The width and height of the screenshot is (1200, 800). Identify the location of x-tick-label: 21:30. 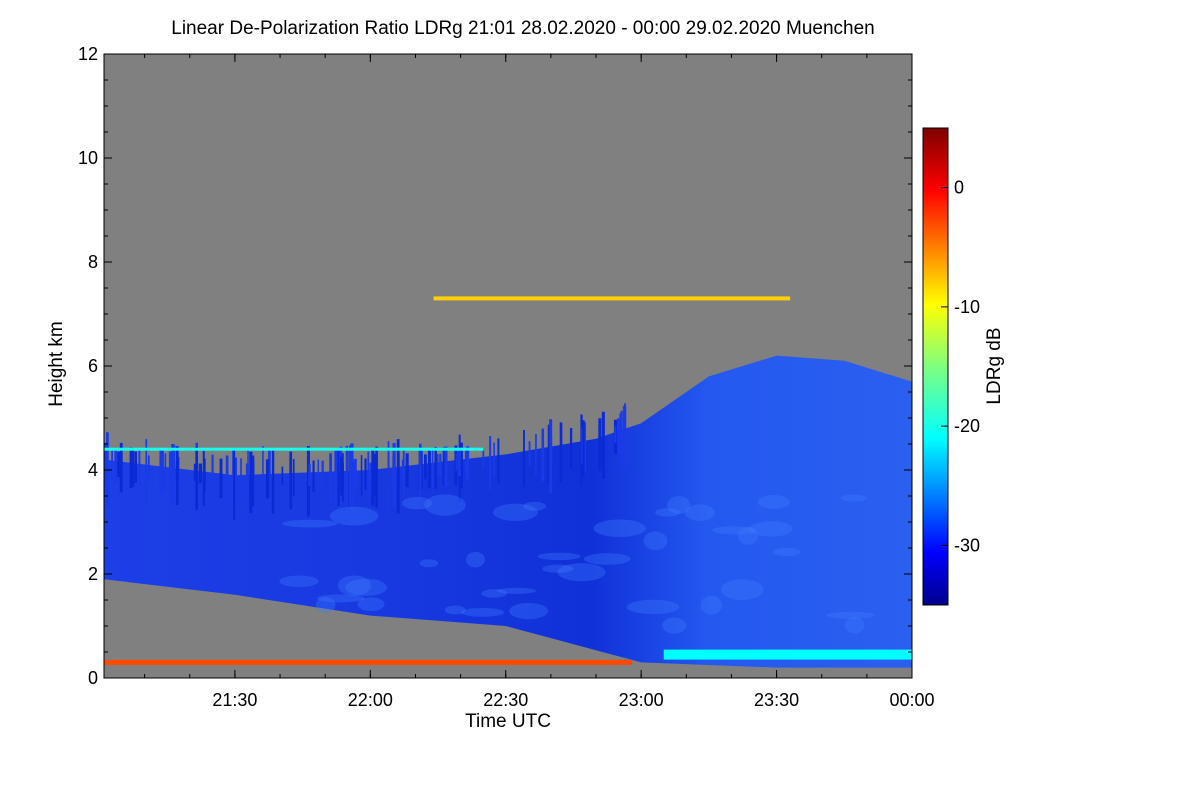
(234, 700).